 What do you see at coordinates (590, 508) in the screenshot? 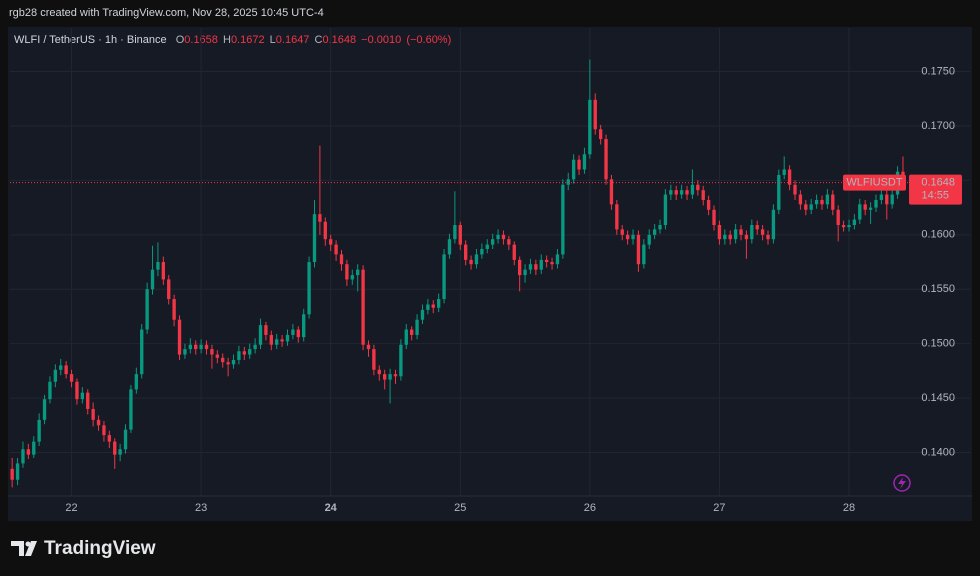
I see `x-tick-label: 26` at bounding box center [590, 508].